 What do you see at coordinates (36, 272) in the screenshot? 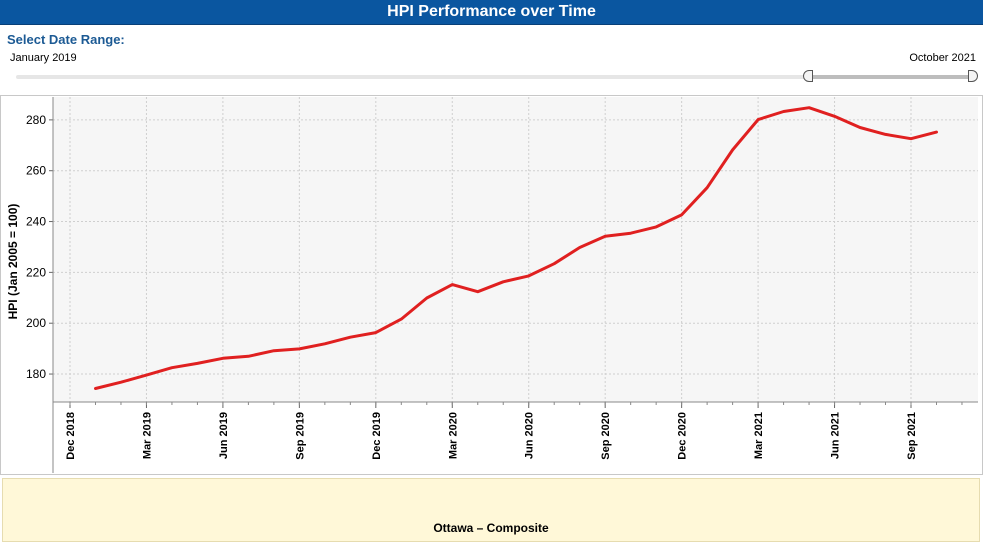
I see `y-tick-label: 220` at bounding box center [36, 272].